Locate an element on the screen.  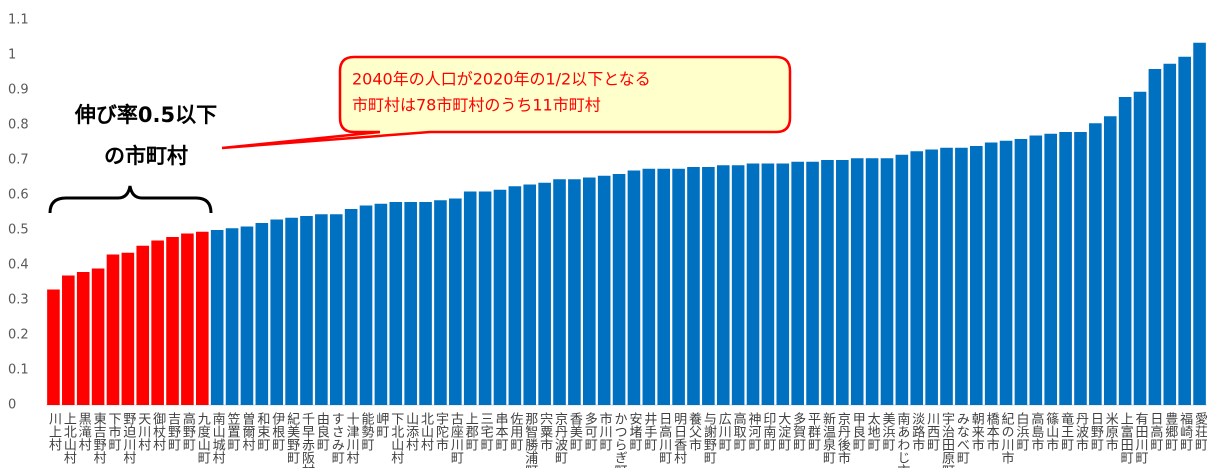
x-tick-label: 天川村 is located at coordinates (143, 431).